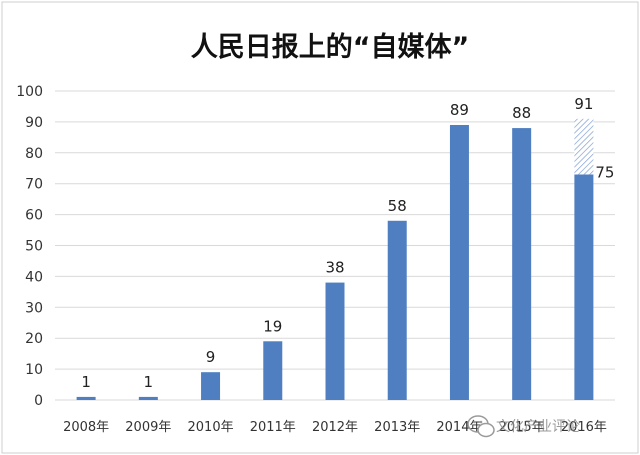 Image resolution: width=640 pixels, height=455 pixels. I want to click on watermark: 文化产业评论, so click(523, 426).